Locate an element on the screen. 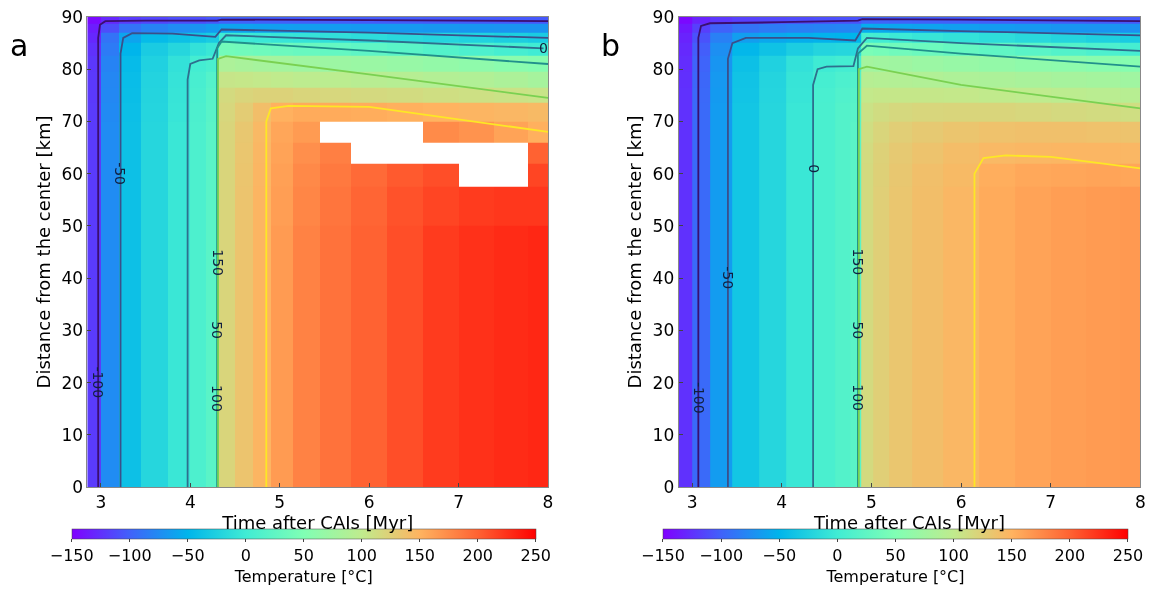 The image size is (1166, 589). line-series is located at coordinates (1057, 320).